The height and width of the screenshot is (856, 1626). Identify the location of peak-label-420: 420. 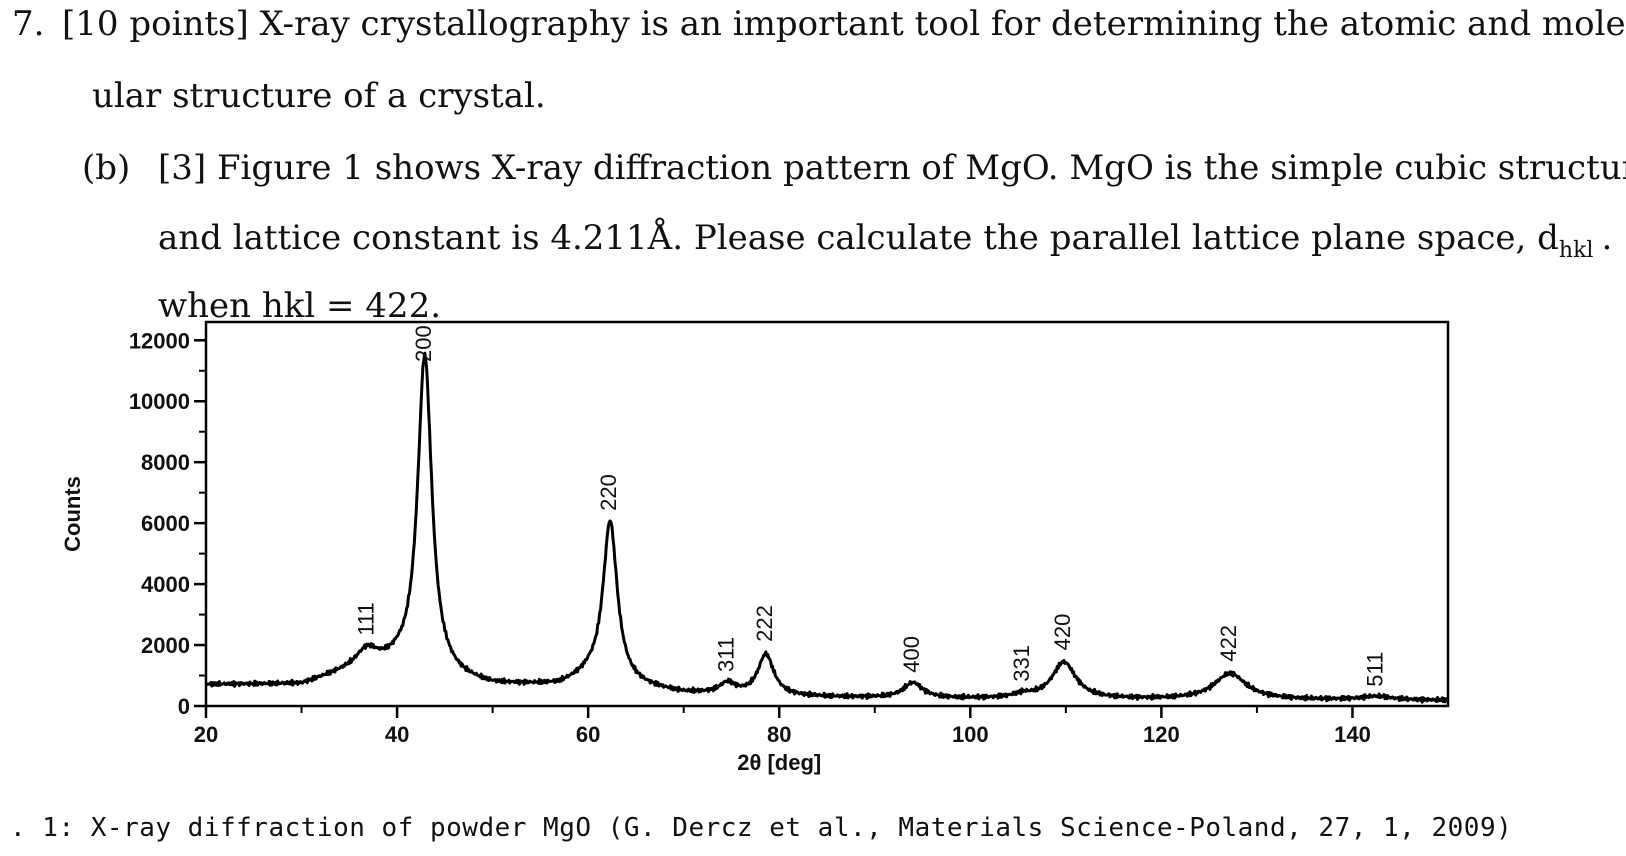
(1062, 632).